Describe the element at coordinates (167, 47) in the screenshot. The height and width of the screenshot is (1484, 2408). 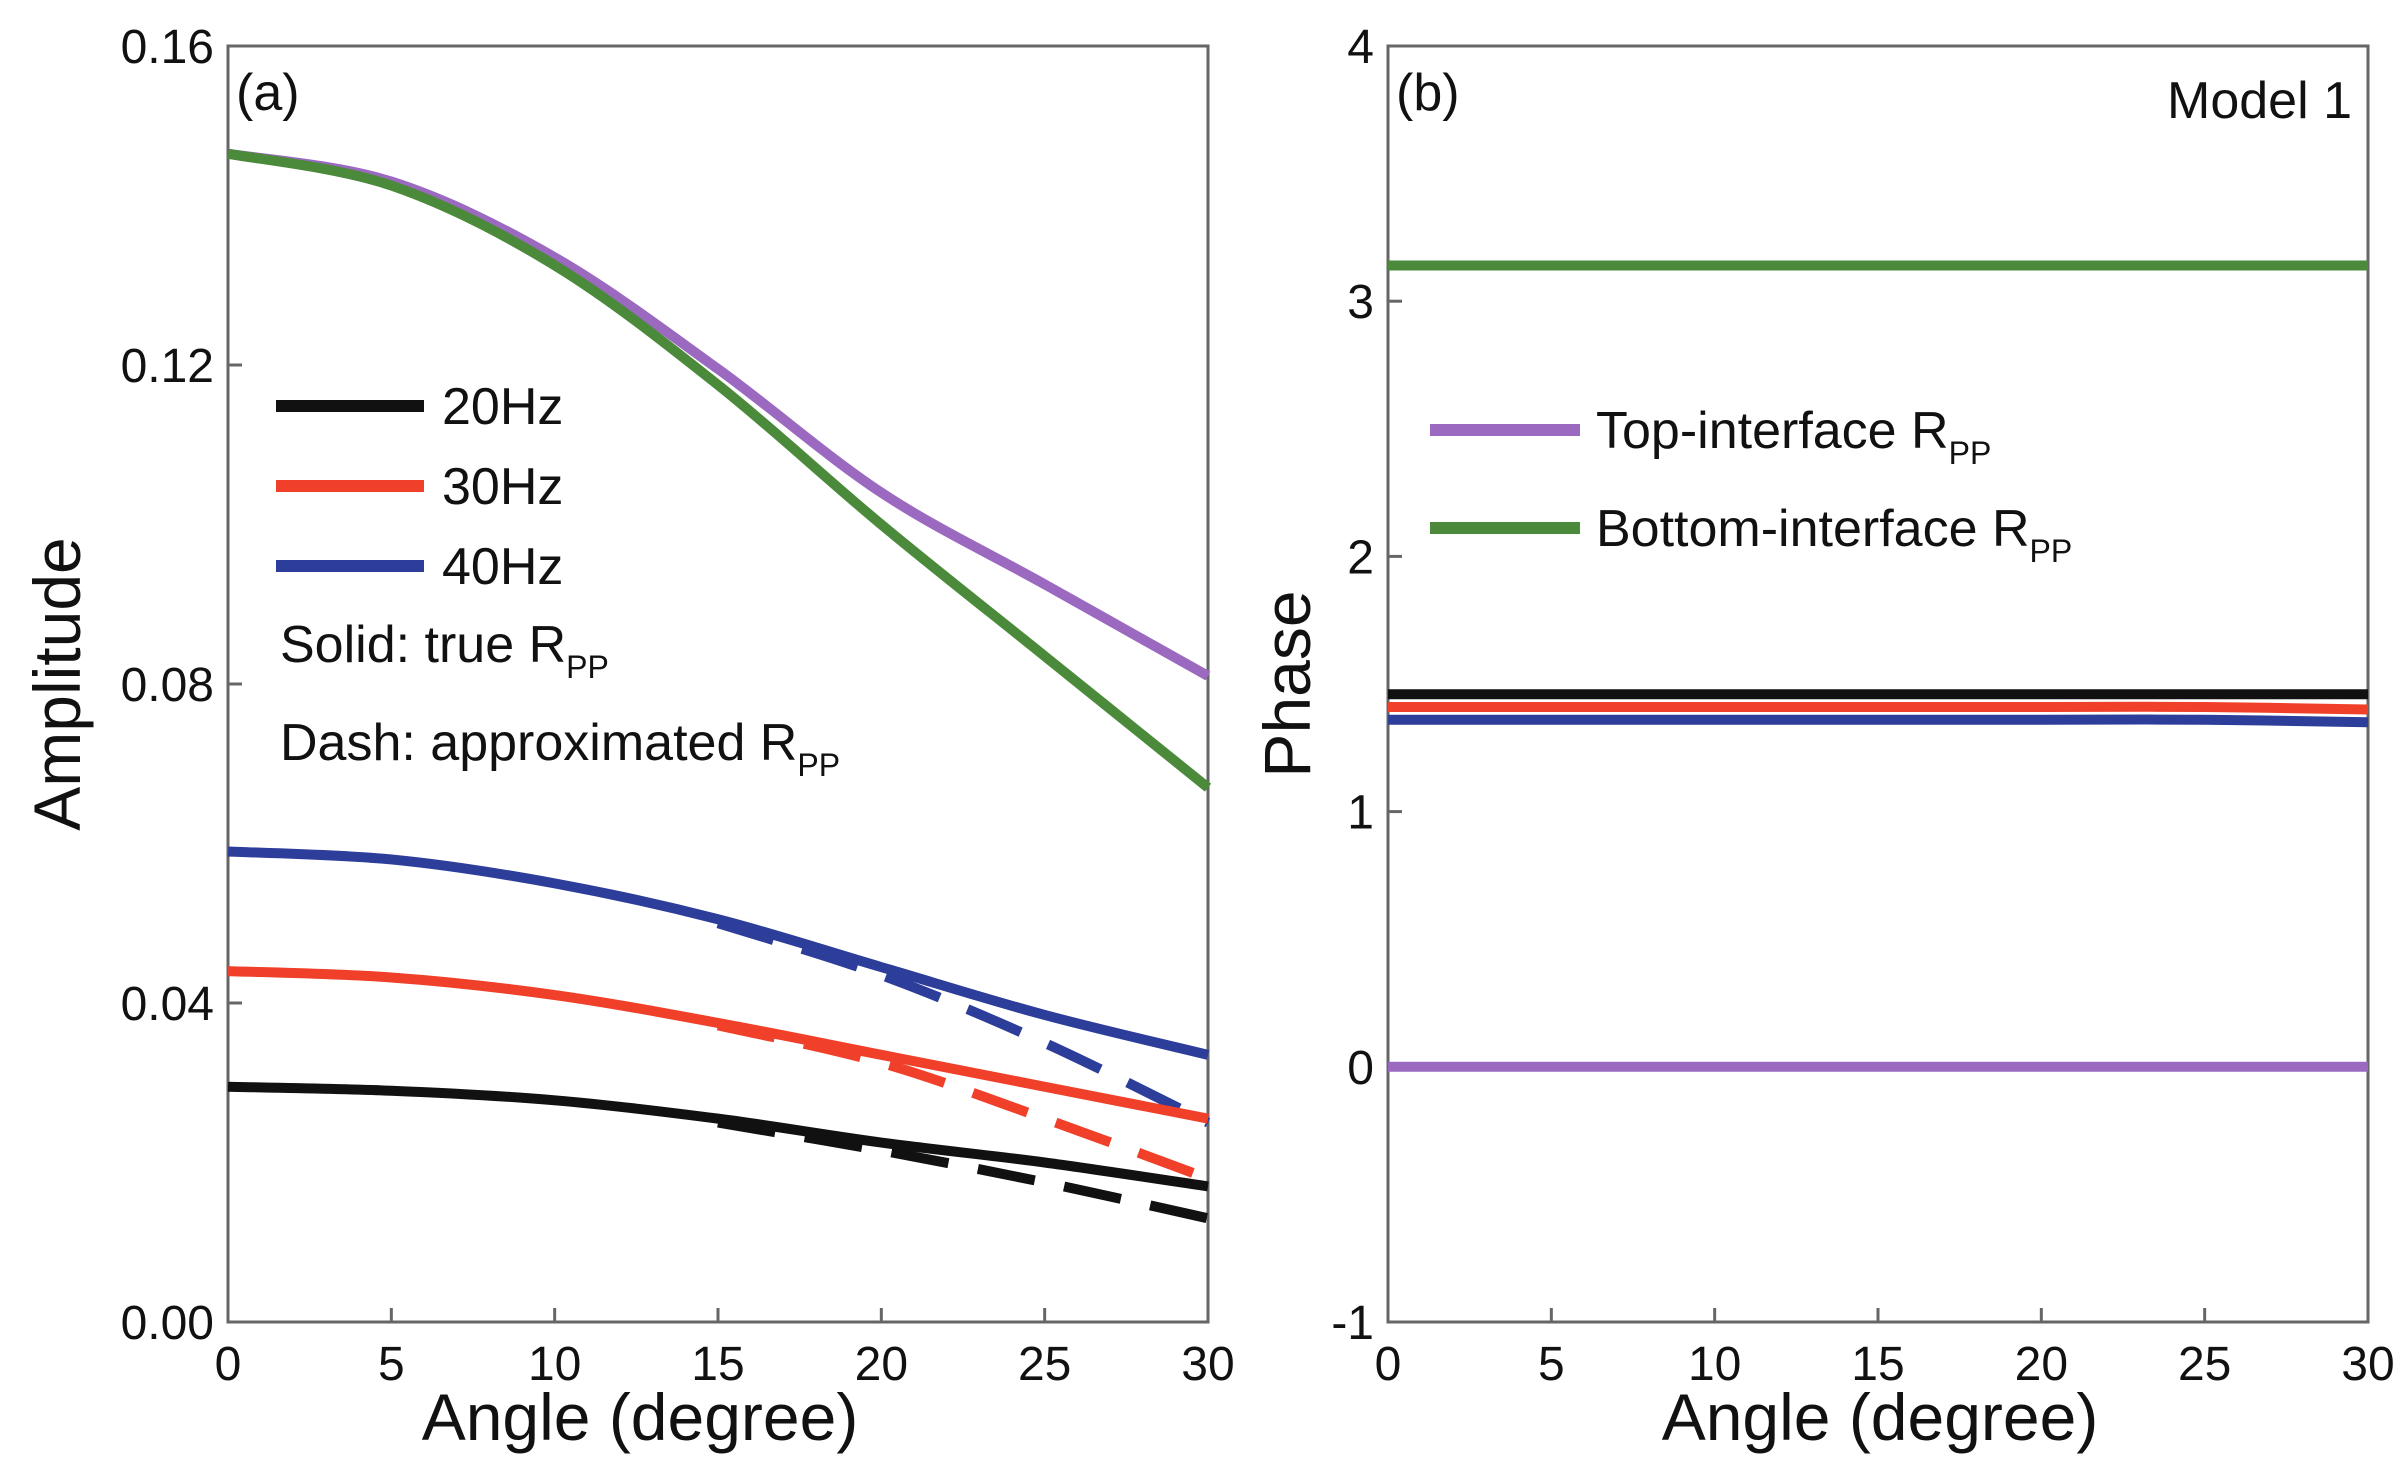
I see `y-tick-label: 0.16` at that location.